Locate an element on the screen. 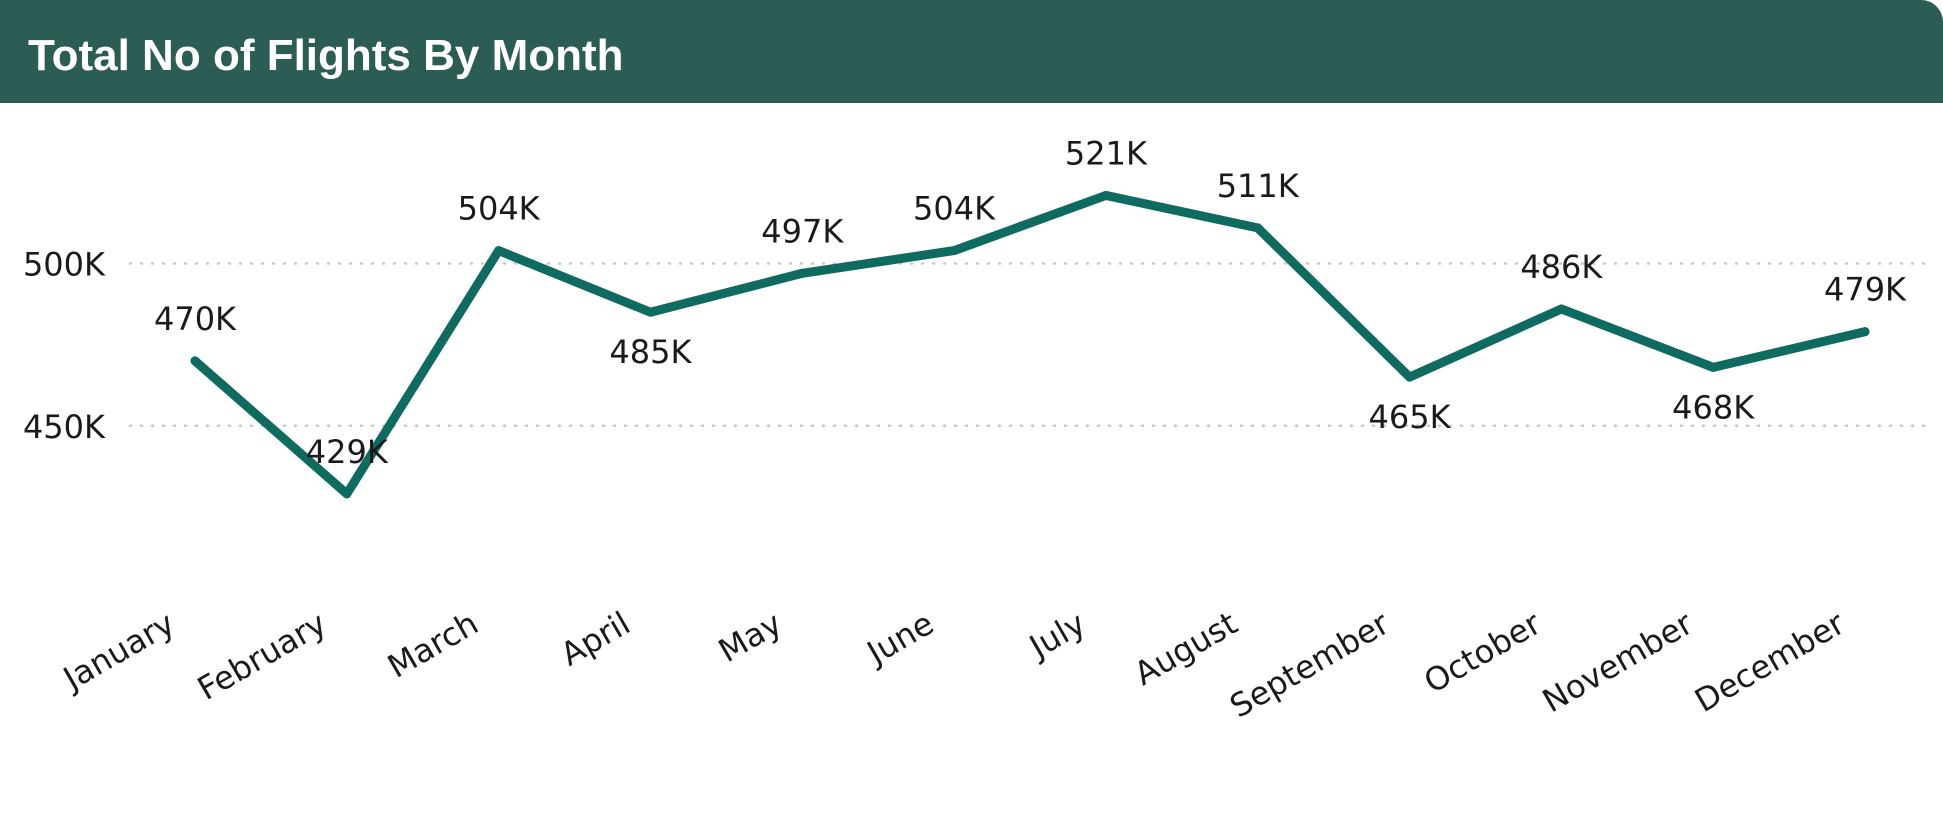 Image resolution: width=1943 pixels, height=814 pixels. x-tick-label: September is located at coordinates (1309, 665).